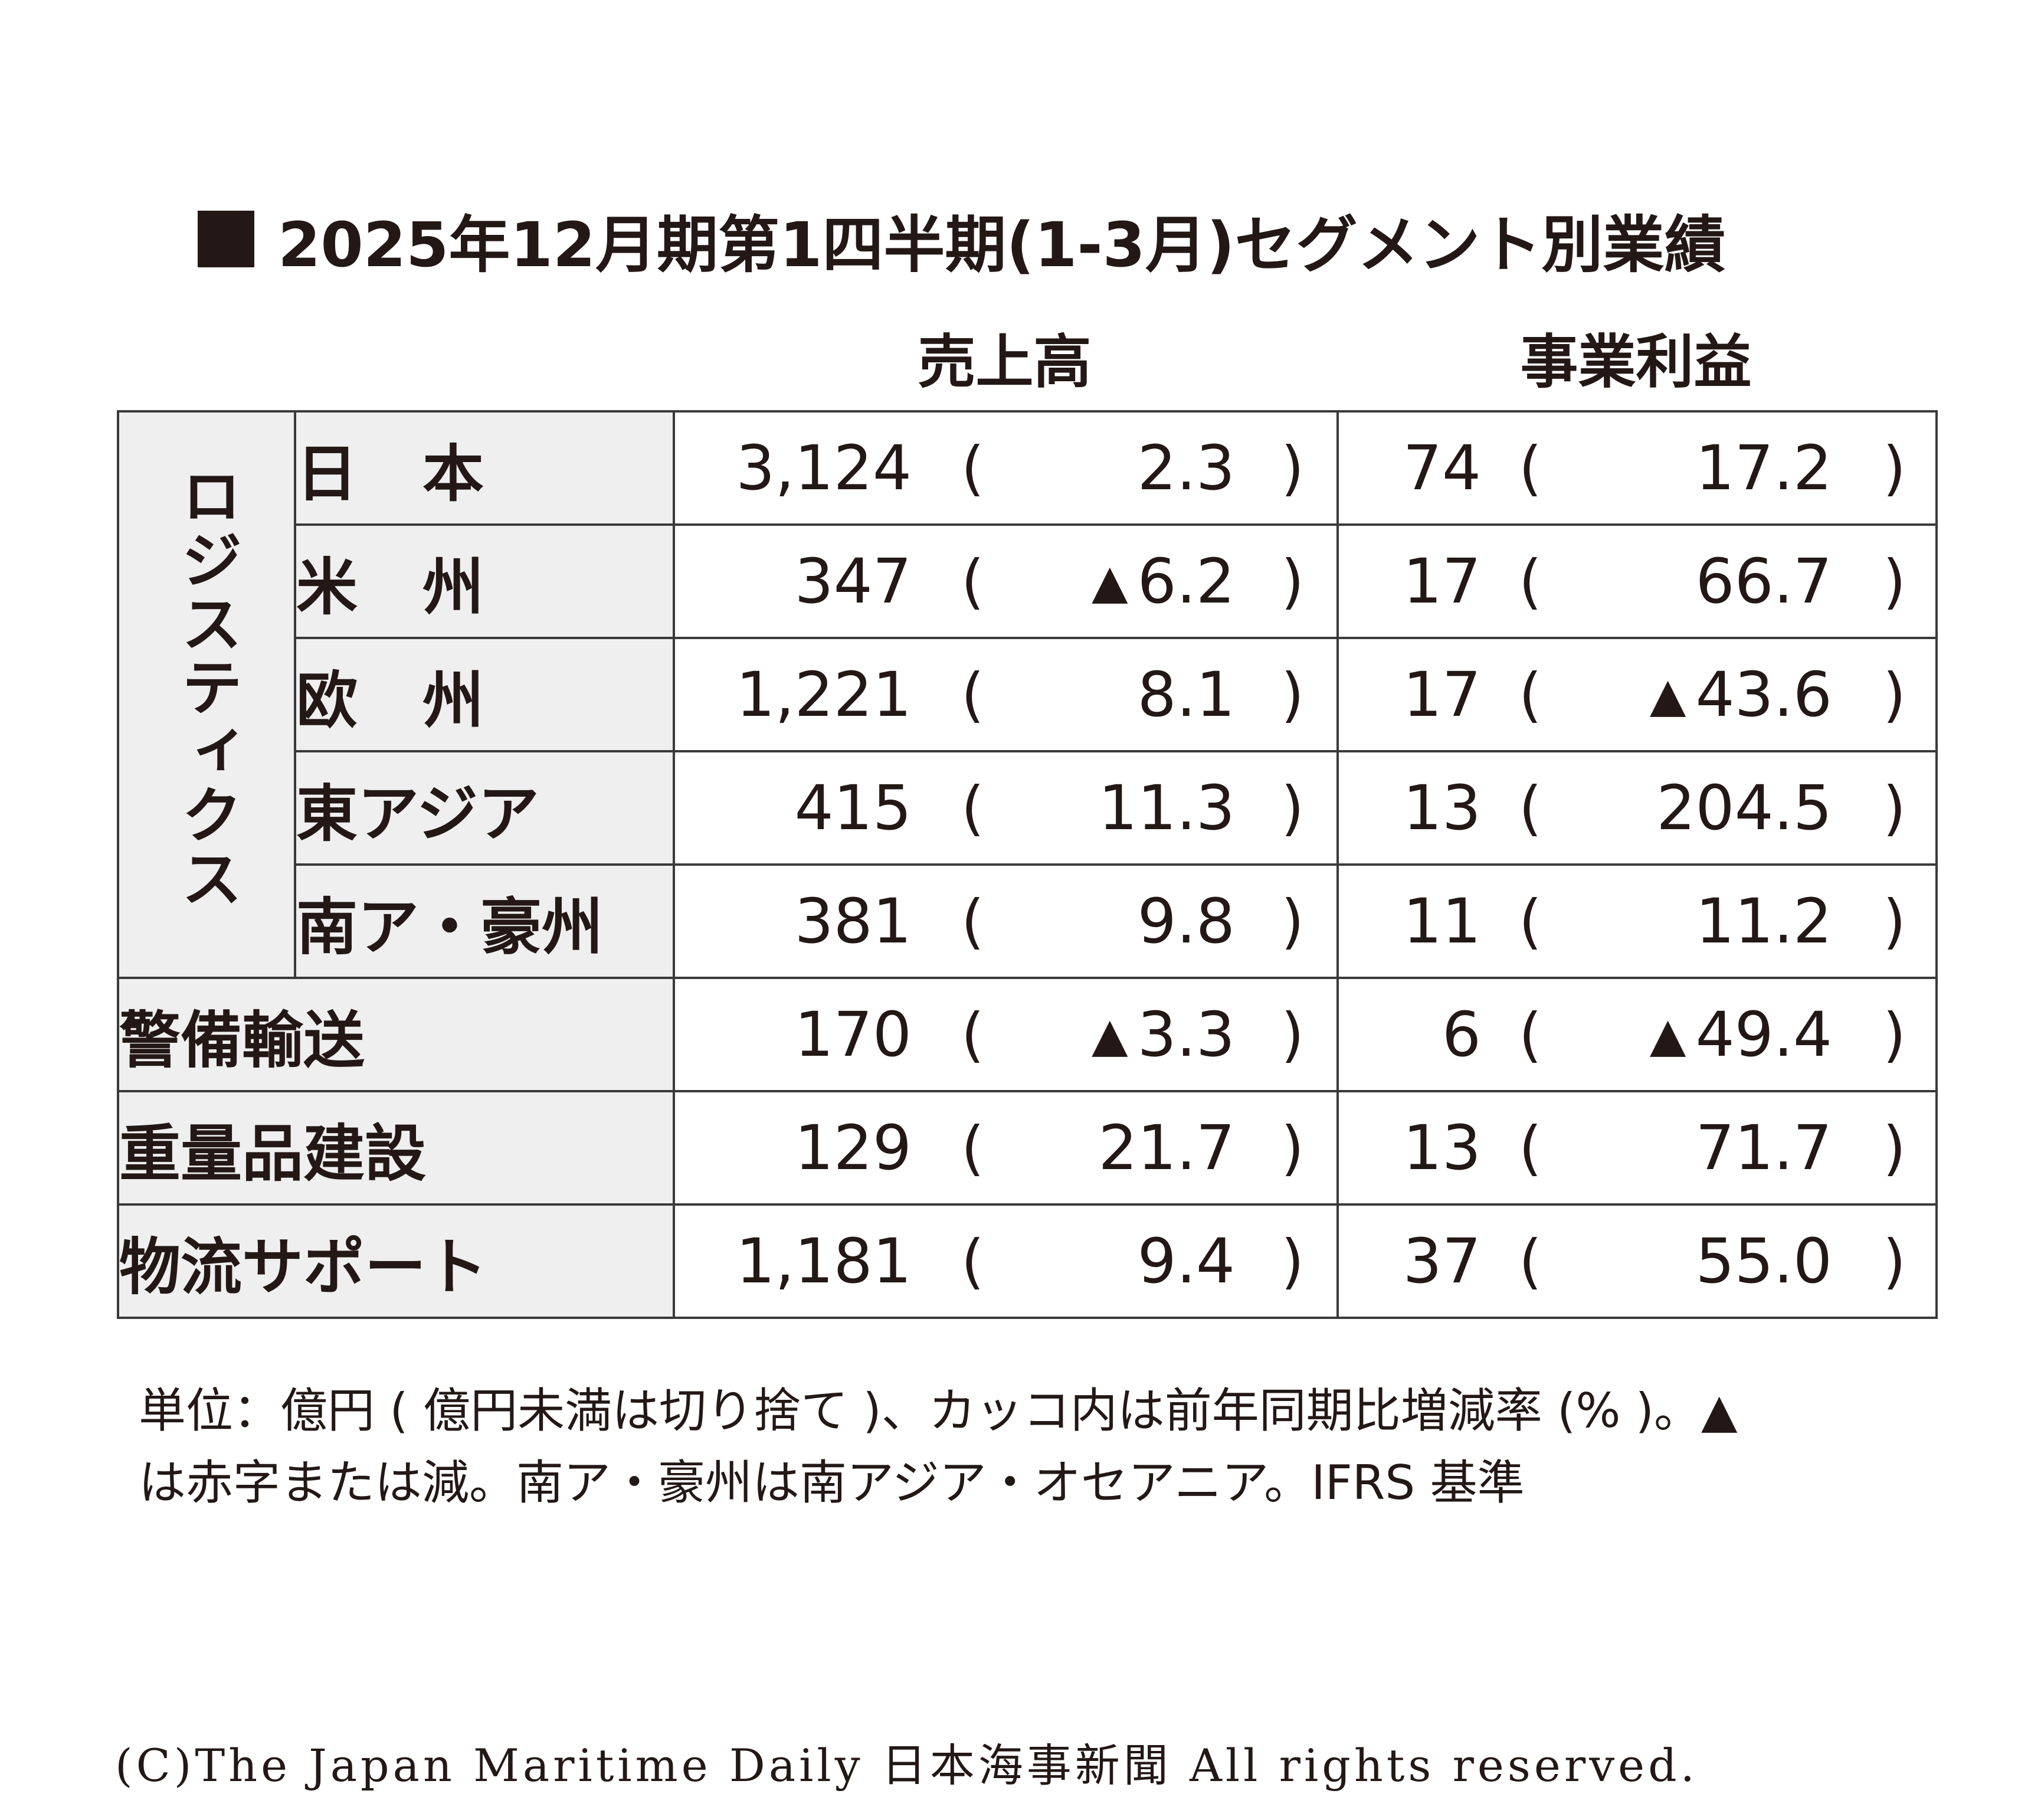 This screenshot has width=2041, height=1820. Describe the element at coordinates (206, 687) in the screenshot. I see `group-label: ロジスティクス` at that location.